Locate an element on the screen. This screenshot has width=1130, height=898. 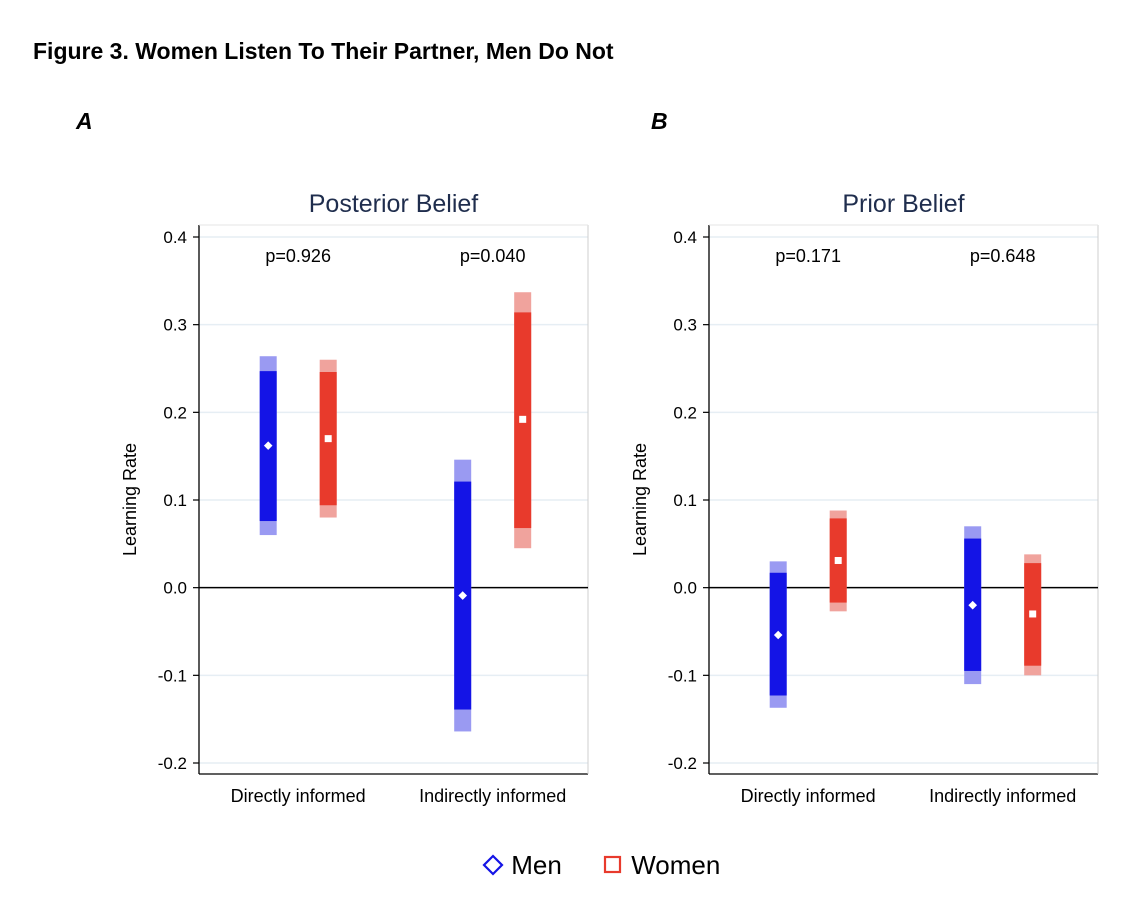
legend-men-marker is located at coordinates (493, 865).